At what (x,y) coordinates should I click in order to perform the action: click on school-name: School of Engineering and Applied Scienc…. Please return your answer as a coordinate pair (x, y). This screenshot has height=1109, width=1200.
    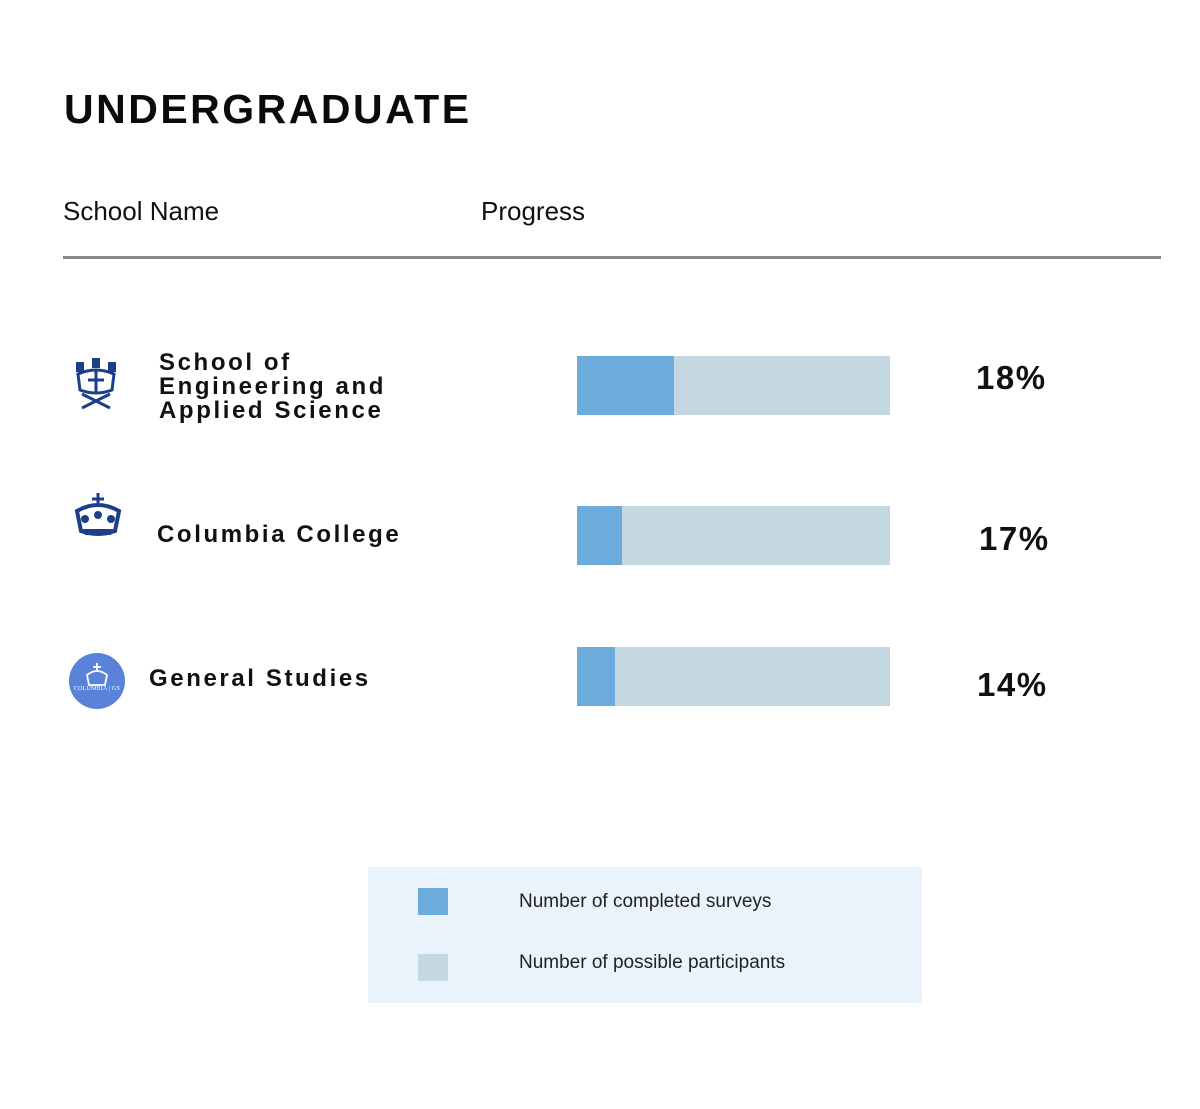
    Looking at the image, I should click on (273, 386).